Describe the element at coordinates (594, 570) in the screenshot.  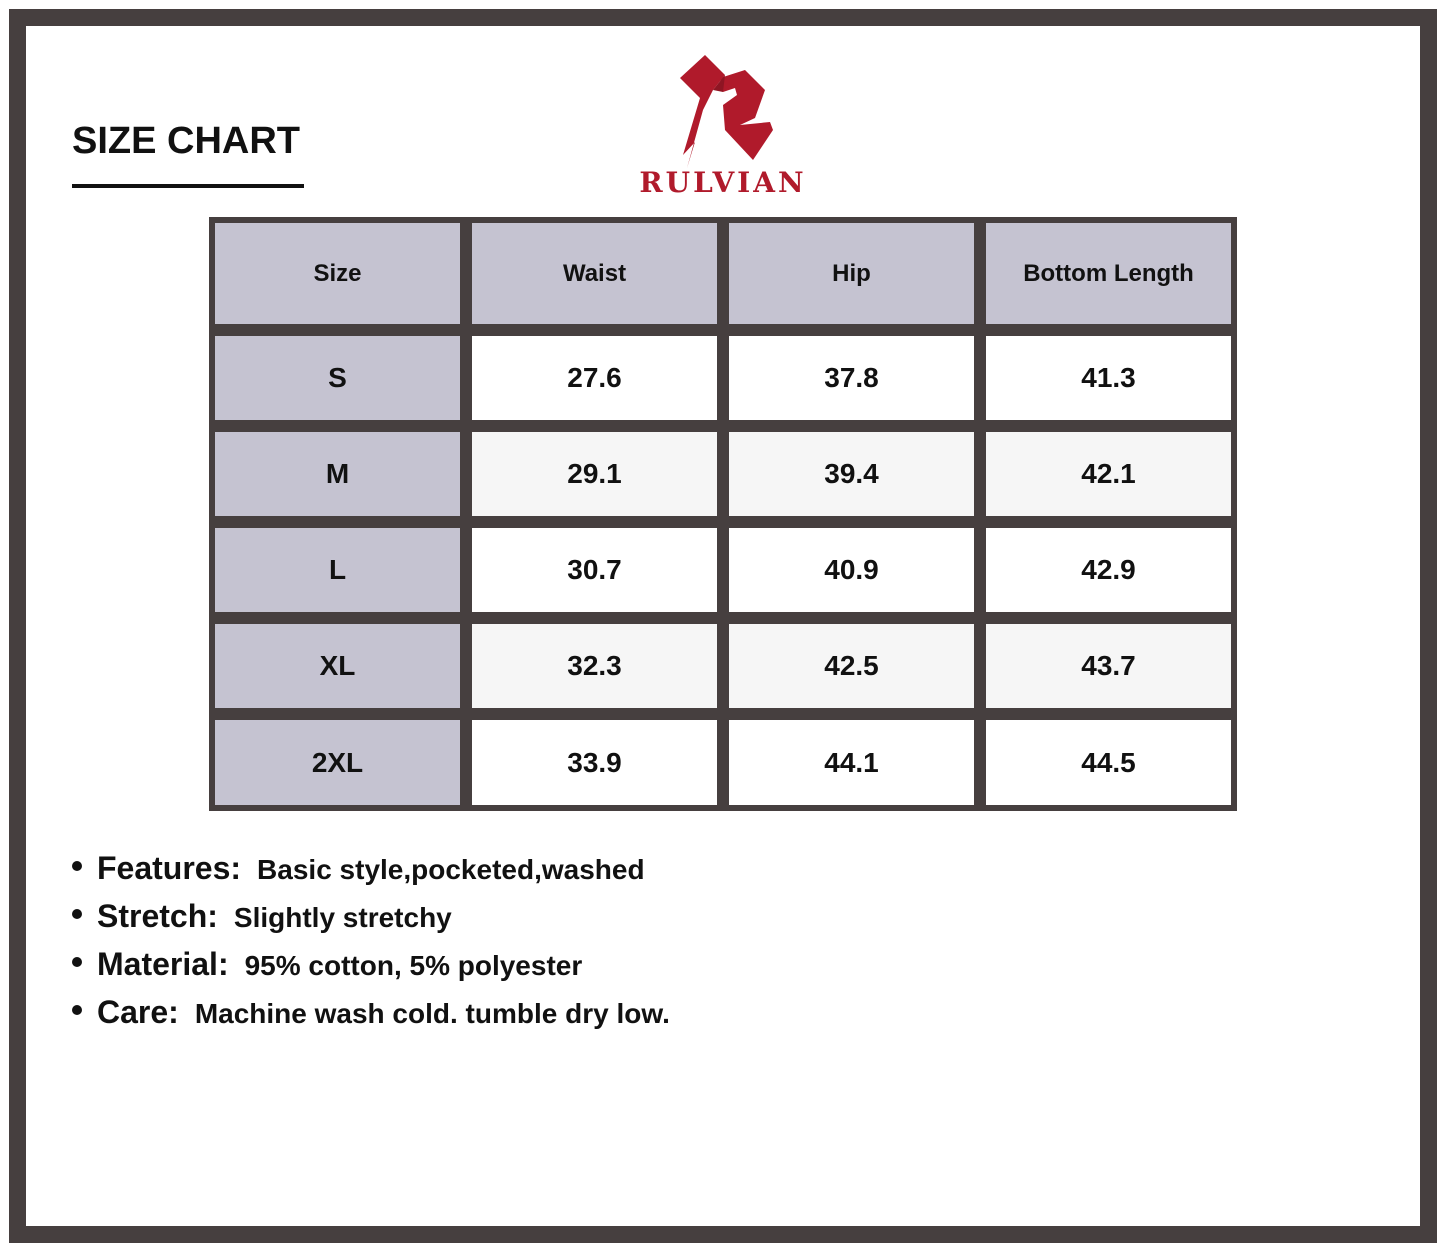
I see `measurement-cell: 30.7` at that location.